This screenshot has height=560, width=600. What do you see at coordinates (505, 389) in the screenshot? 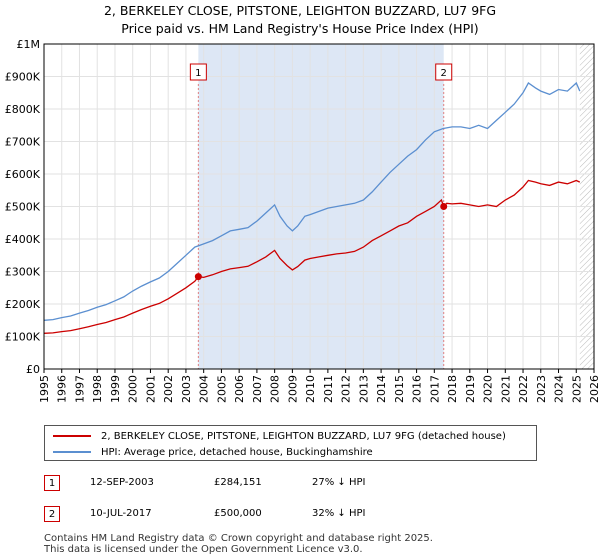
I see `x-tick-label: 2021` at bounding box center [505, 389].